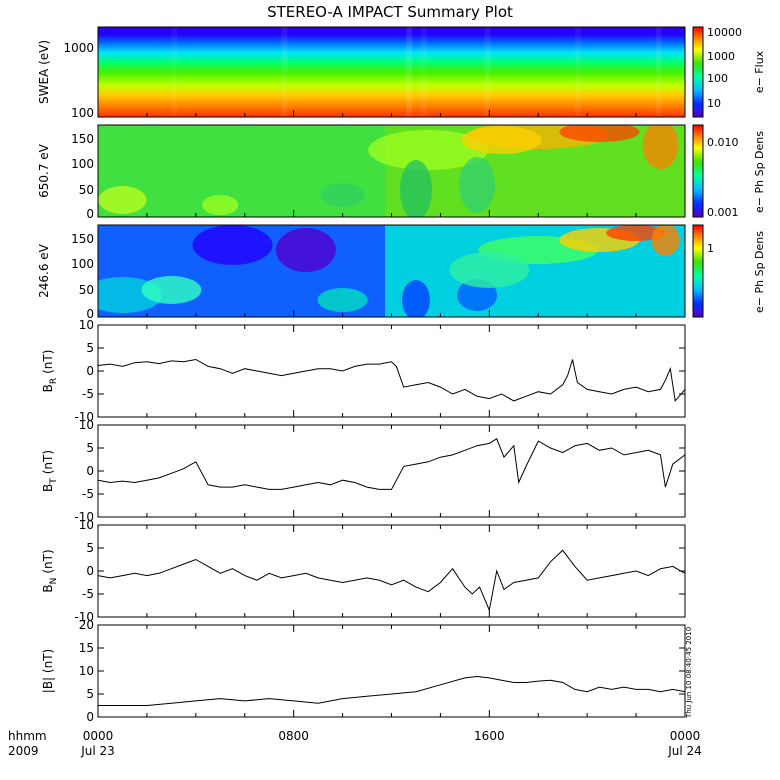 This screenshot has width=780, height=780. Describe the element at coordinates (48, 561) in the screenshot. I see `bn-ylabel-unit: (nT)` at that location.